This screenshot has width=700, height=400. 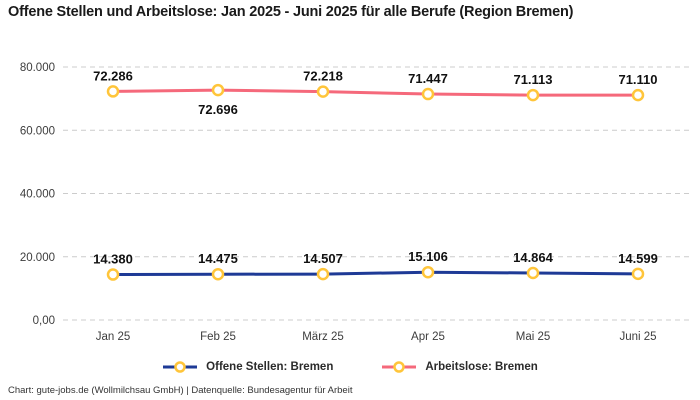 What do you see at coordinates (533, 257) in the screenshot?
I see `data-point-label: 14.864` at bounding box center [533, 257].